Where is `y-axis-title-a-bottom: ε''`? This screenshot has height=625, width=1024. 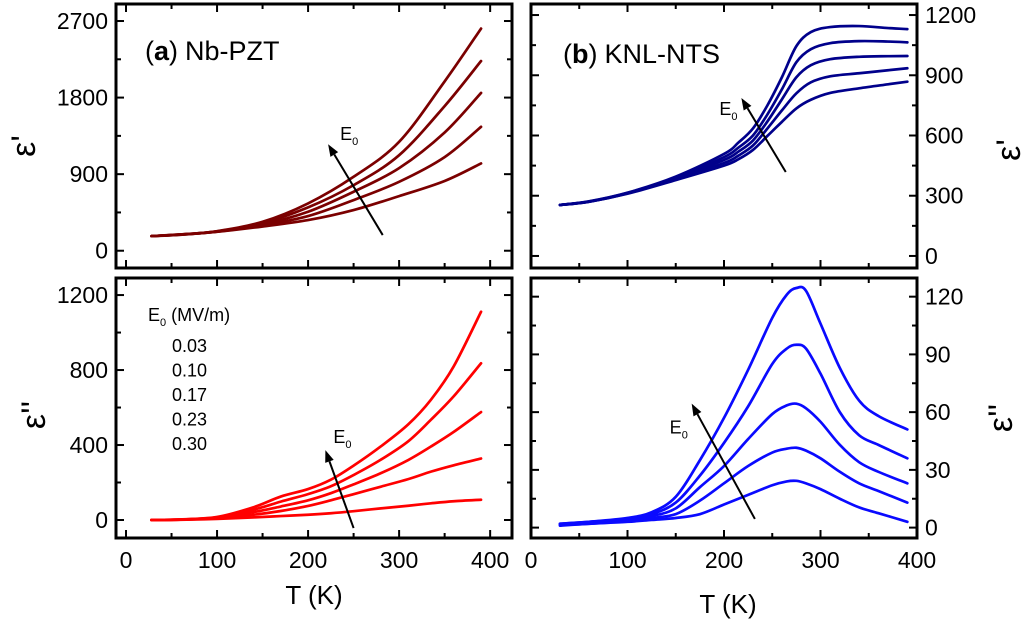 y-axis-title-a-bottom: ε'' is located at coordinates (34, 415).